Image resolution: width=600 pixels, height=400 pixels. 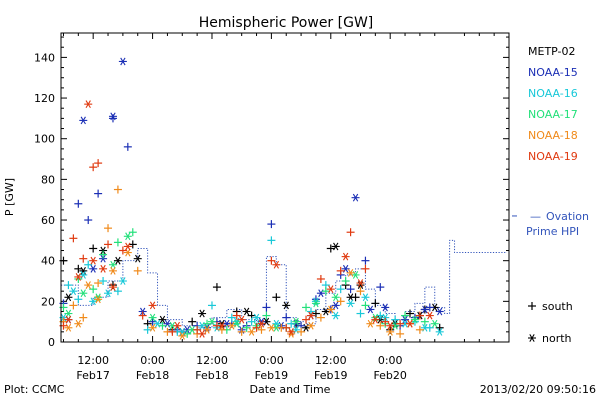 I want to click on y-tick-label: 140, so click(x=44, y=57).